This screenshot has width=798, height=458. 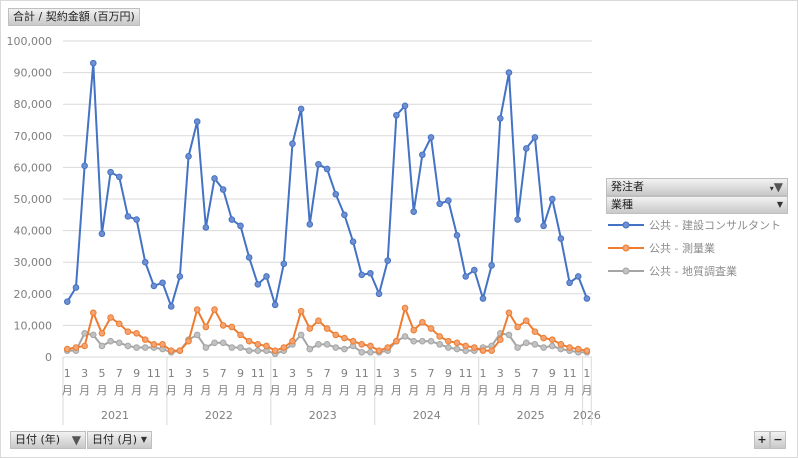 I want to click on year-filter-button: 日付 (年) ▼, so click(x=48, y=440).